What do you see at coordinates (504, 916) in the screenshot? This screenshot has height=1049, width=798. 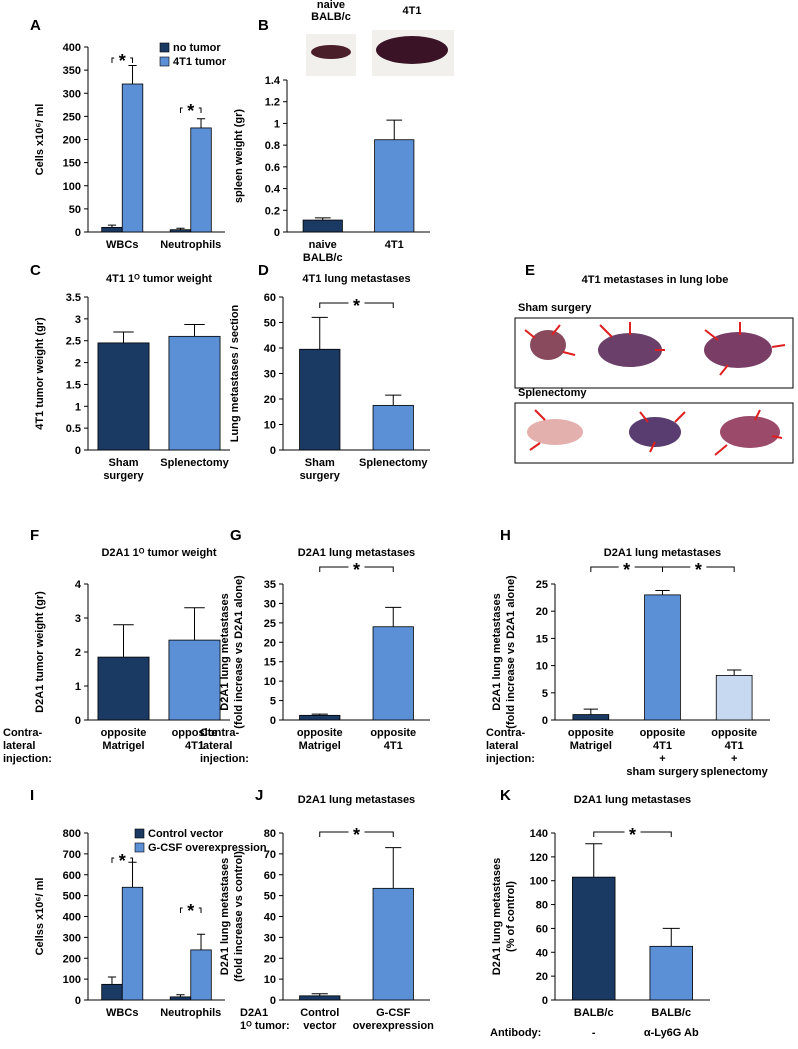 I see `y-axis-label-group: D2A1 lung metastases (% of control)` at bounding box center [504, 916].